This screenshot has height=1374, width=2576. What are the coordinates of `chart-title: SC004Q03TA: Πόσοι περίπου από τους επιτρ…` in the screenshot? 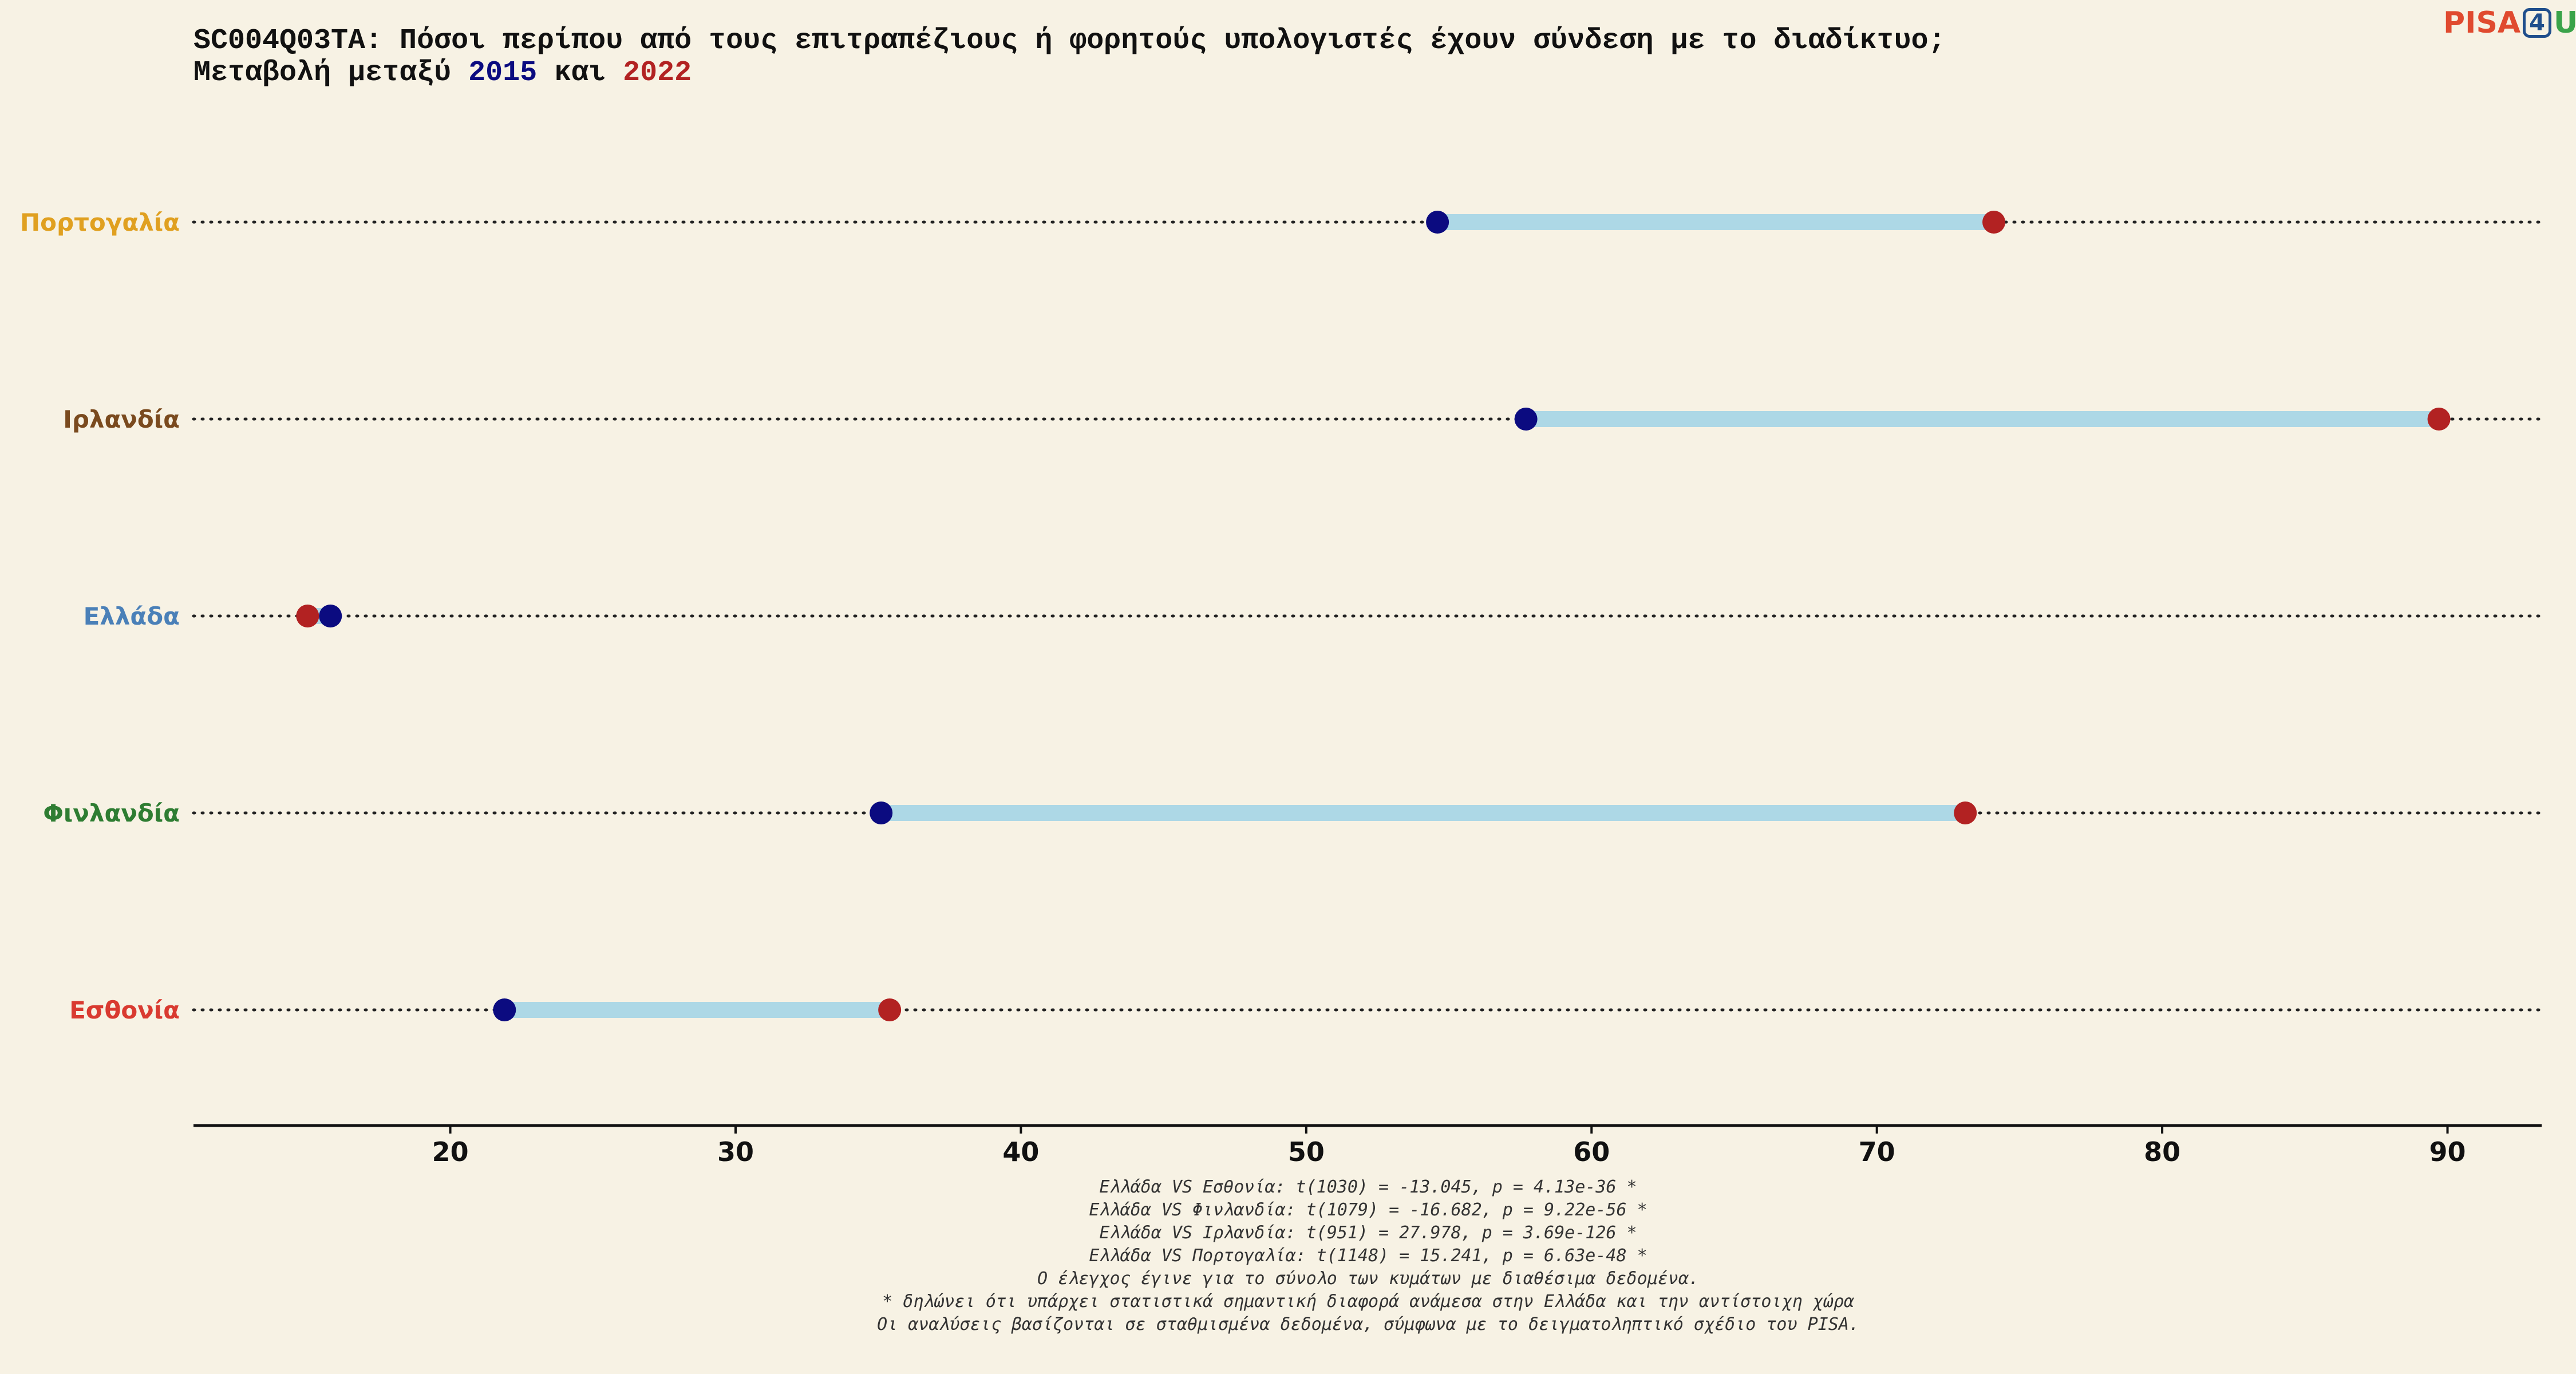 It's located at (1069, 57).